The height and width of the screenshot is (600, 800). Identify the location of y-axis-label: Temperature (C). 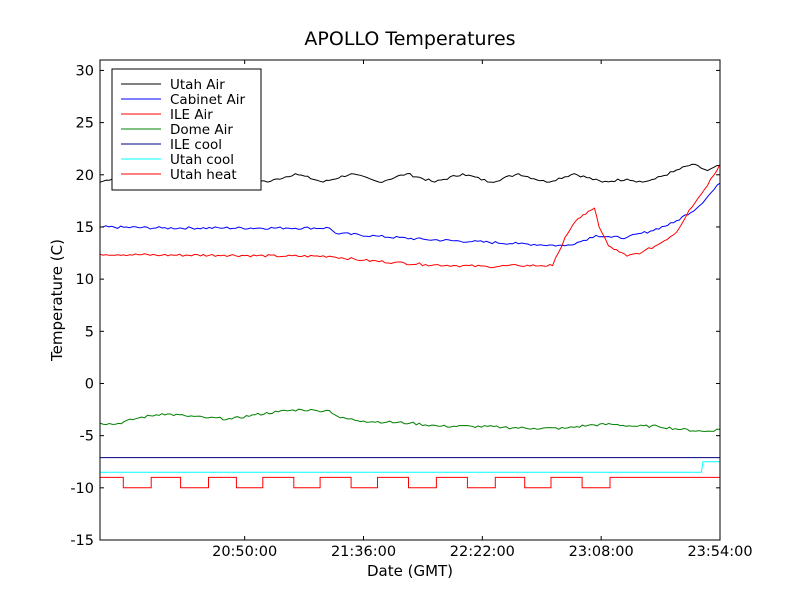
(57, 300).